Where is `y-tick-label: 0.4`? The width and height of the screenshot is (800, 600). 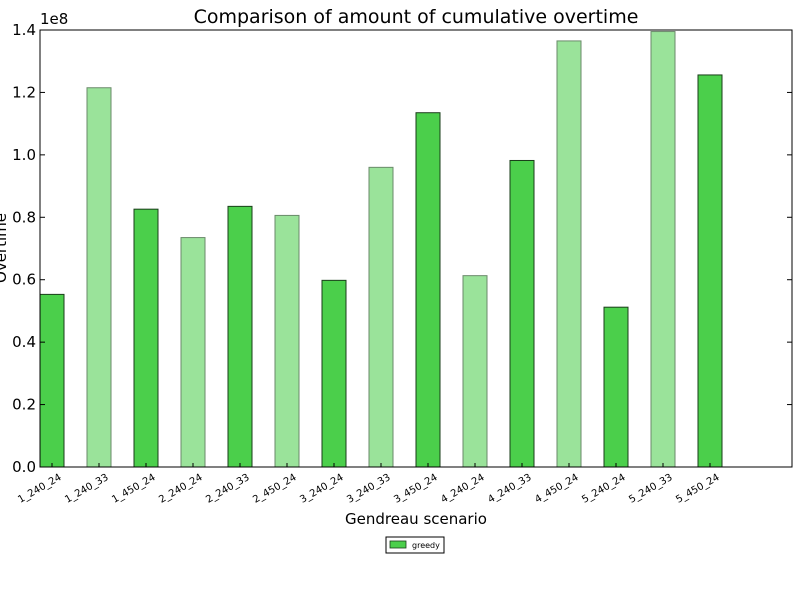 y-tick-label: 0.4 is located at coordinates (24, 342).